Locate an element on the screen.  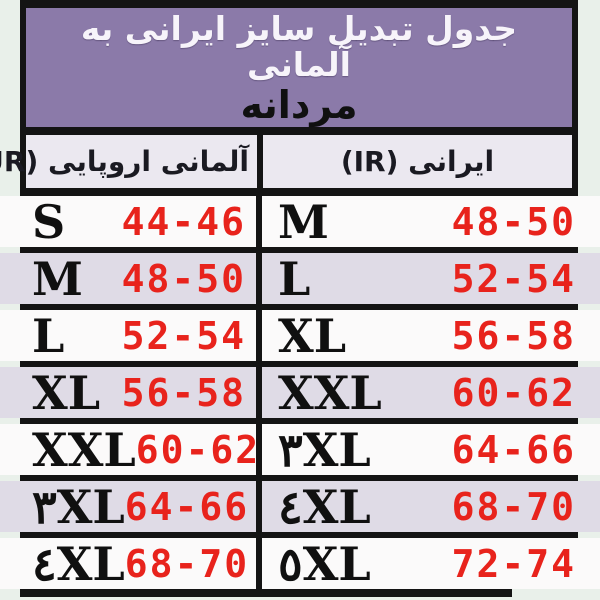
ir-cell: M 48-50 is located at coordinates (431, 221).